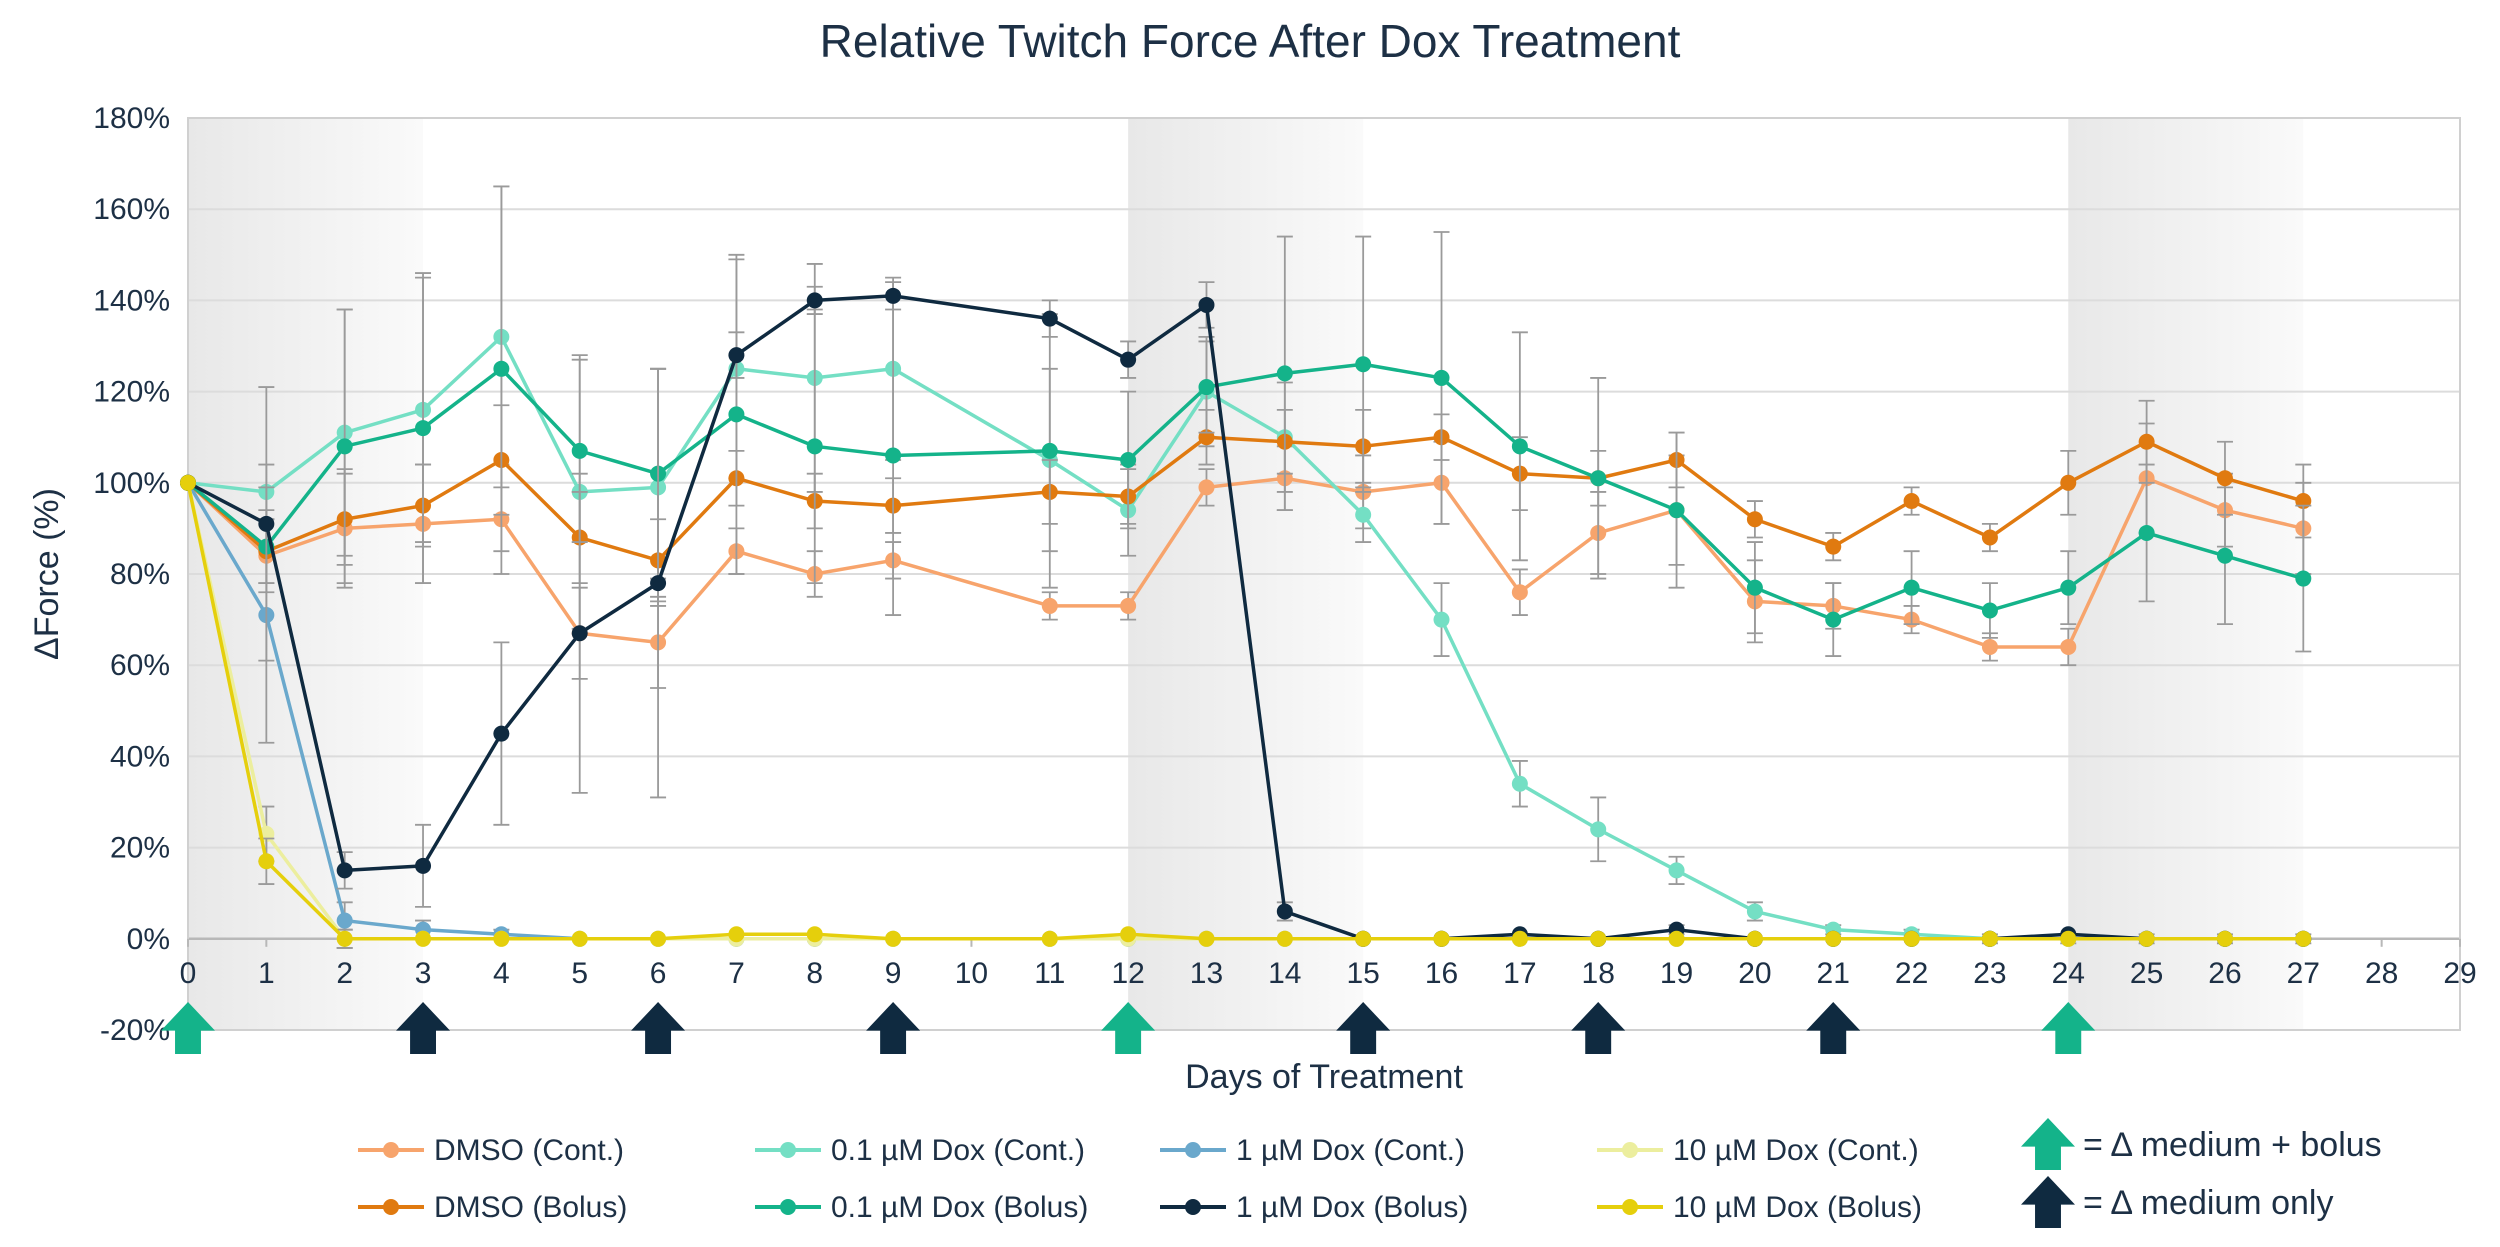 This screenshot has height=1247, width=2500. Describe the element at coordinates (1833, 973) in the screenshot. I see `x-tick-label: 21` at that location.